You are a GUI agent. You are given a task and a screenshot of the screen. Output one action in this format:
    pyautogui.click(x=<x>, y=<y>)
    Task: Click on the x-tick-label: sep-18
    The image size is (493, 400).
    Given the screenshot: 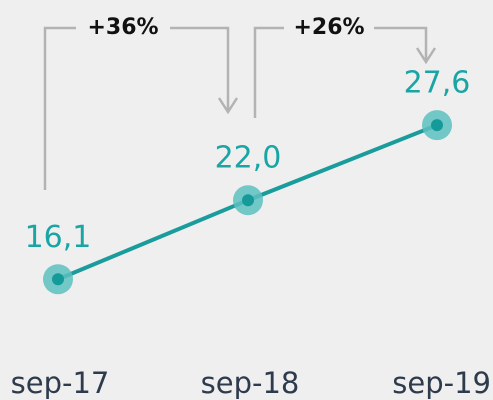 What is the action you would take?
    pyautogui.click(x=250, y=383)
    